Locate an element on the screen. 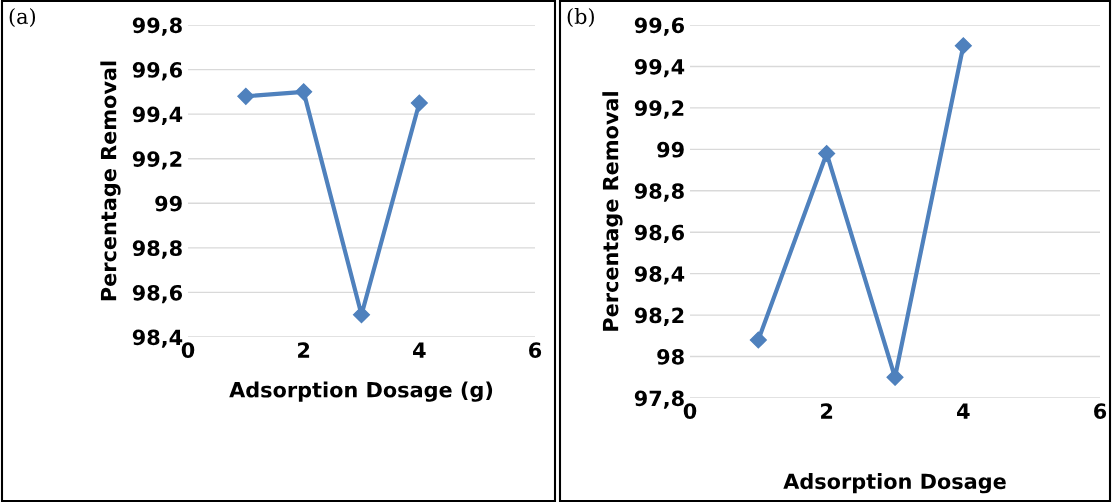 This screenshot has height=502, width=1112. text: (b) is located at coordinates (580, 18).